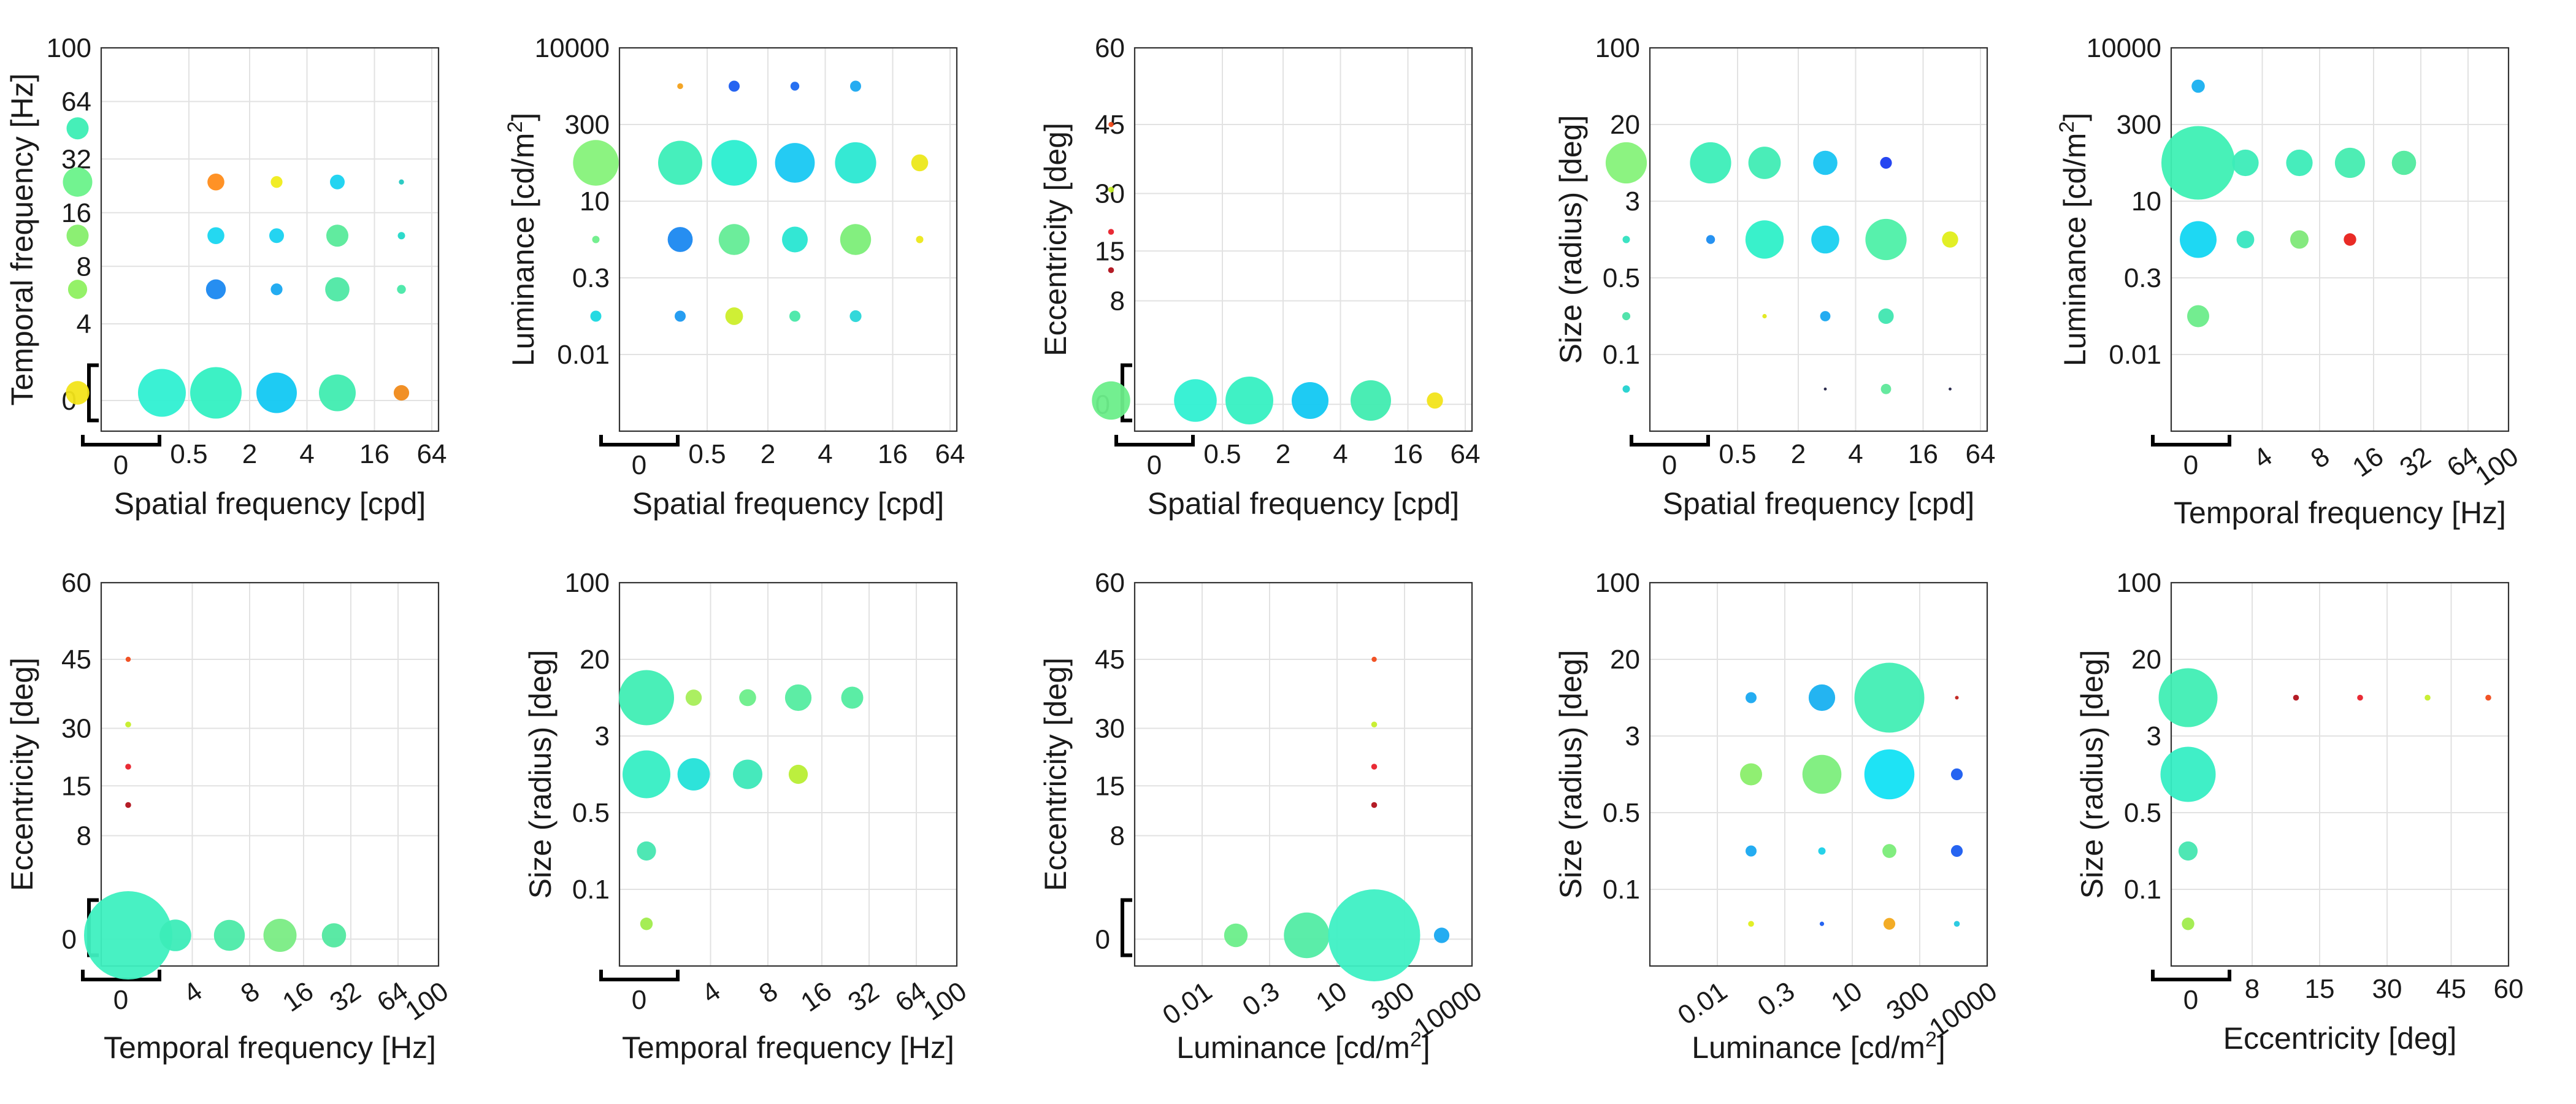 This screenshot has width=2576, height=1104. What do you see at coordinates (76, 660) in the screenshot?
I see `y-tick-label: 45` at bounding box center [76, 660].